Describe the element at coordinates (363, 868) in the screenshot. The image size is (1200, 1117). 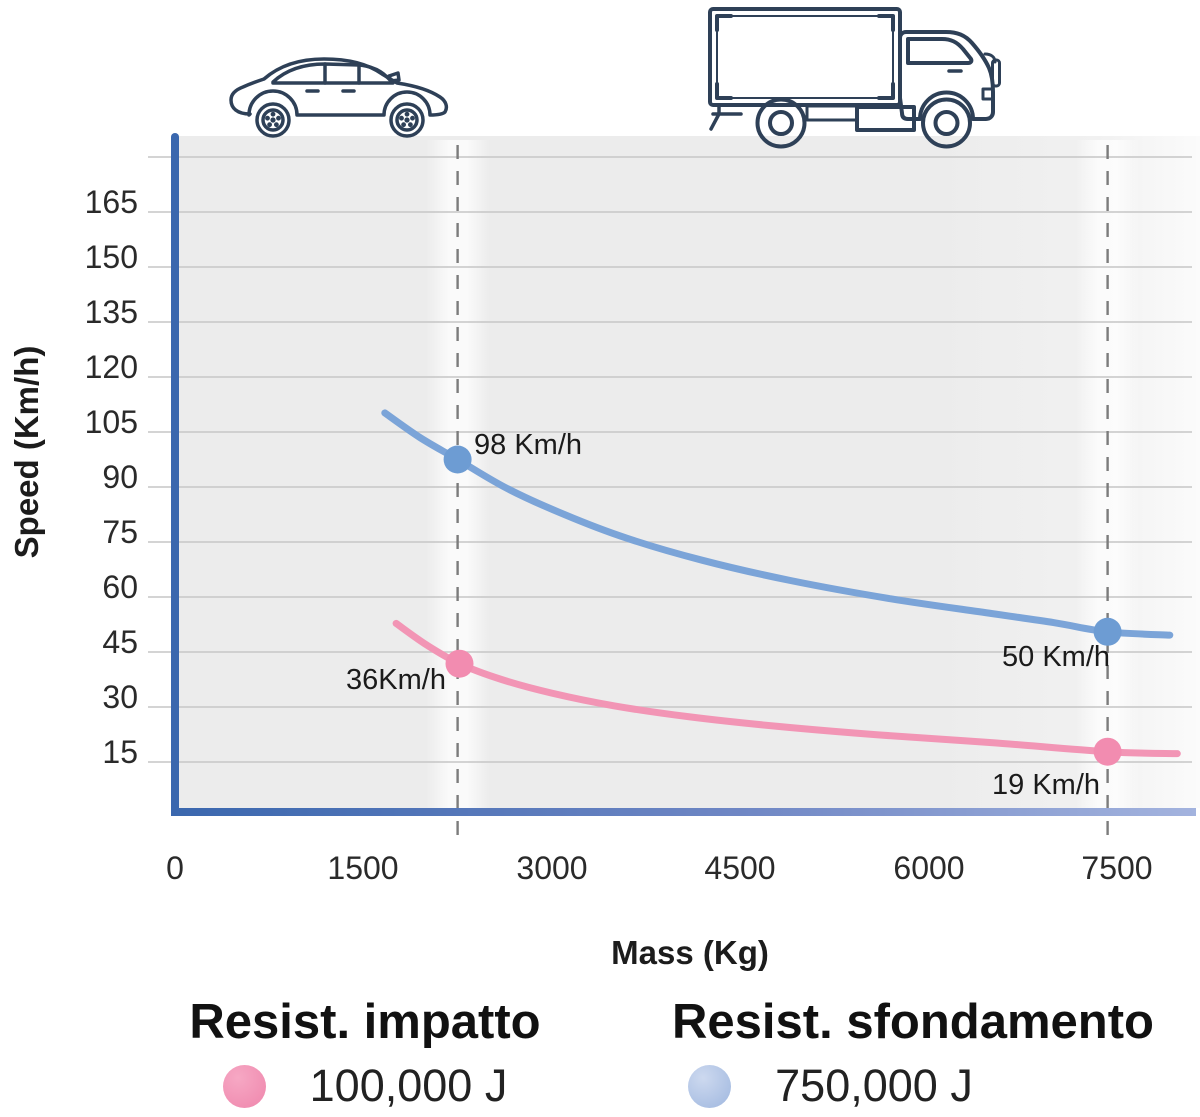
I see `x-tick-label-1500: 1500` at that location.